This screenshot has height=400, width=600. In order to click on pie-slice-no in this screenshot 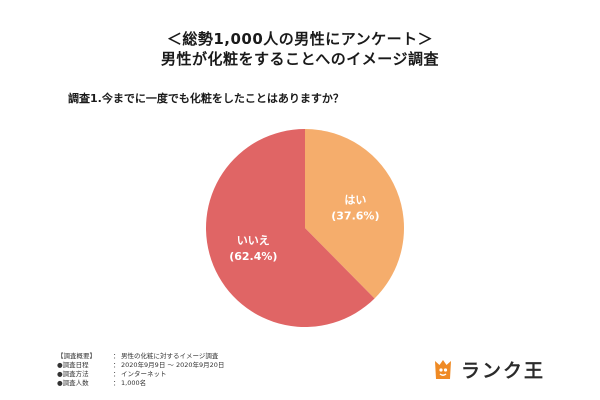, I will do `click(290, 228)`.